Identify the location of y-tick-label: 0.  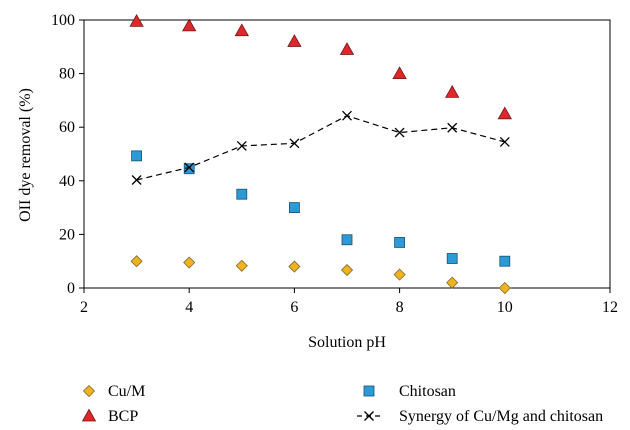
(71, 288).